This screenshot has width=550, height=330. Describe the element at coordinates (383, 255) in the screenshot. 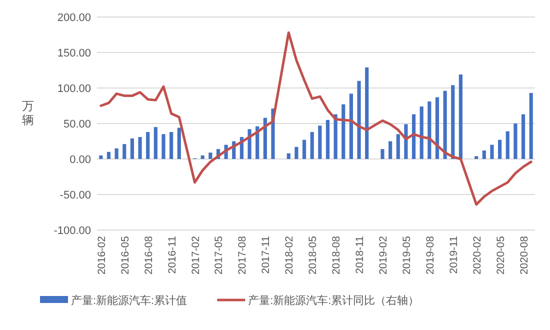

I see `x-tick-label: 2019-02` at that location.